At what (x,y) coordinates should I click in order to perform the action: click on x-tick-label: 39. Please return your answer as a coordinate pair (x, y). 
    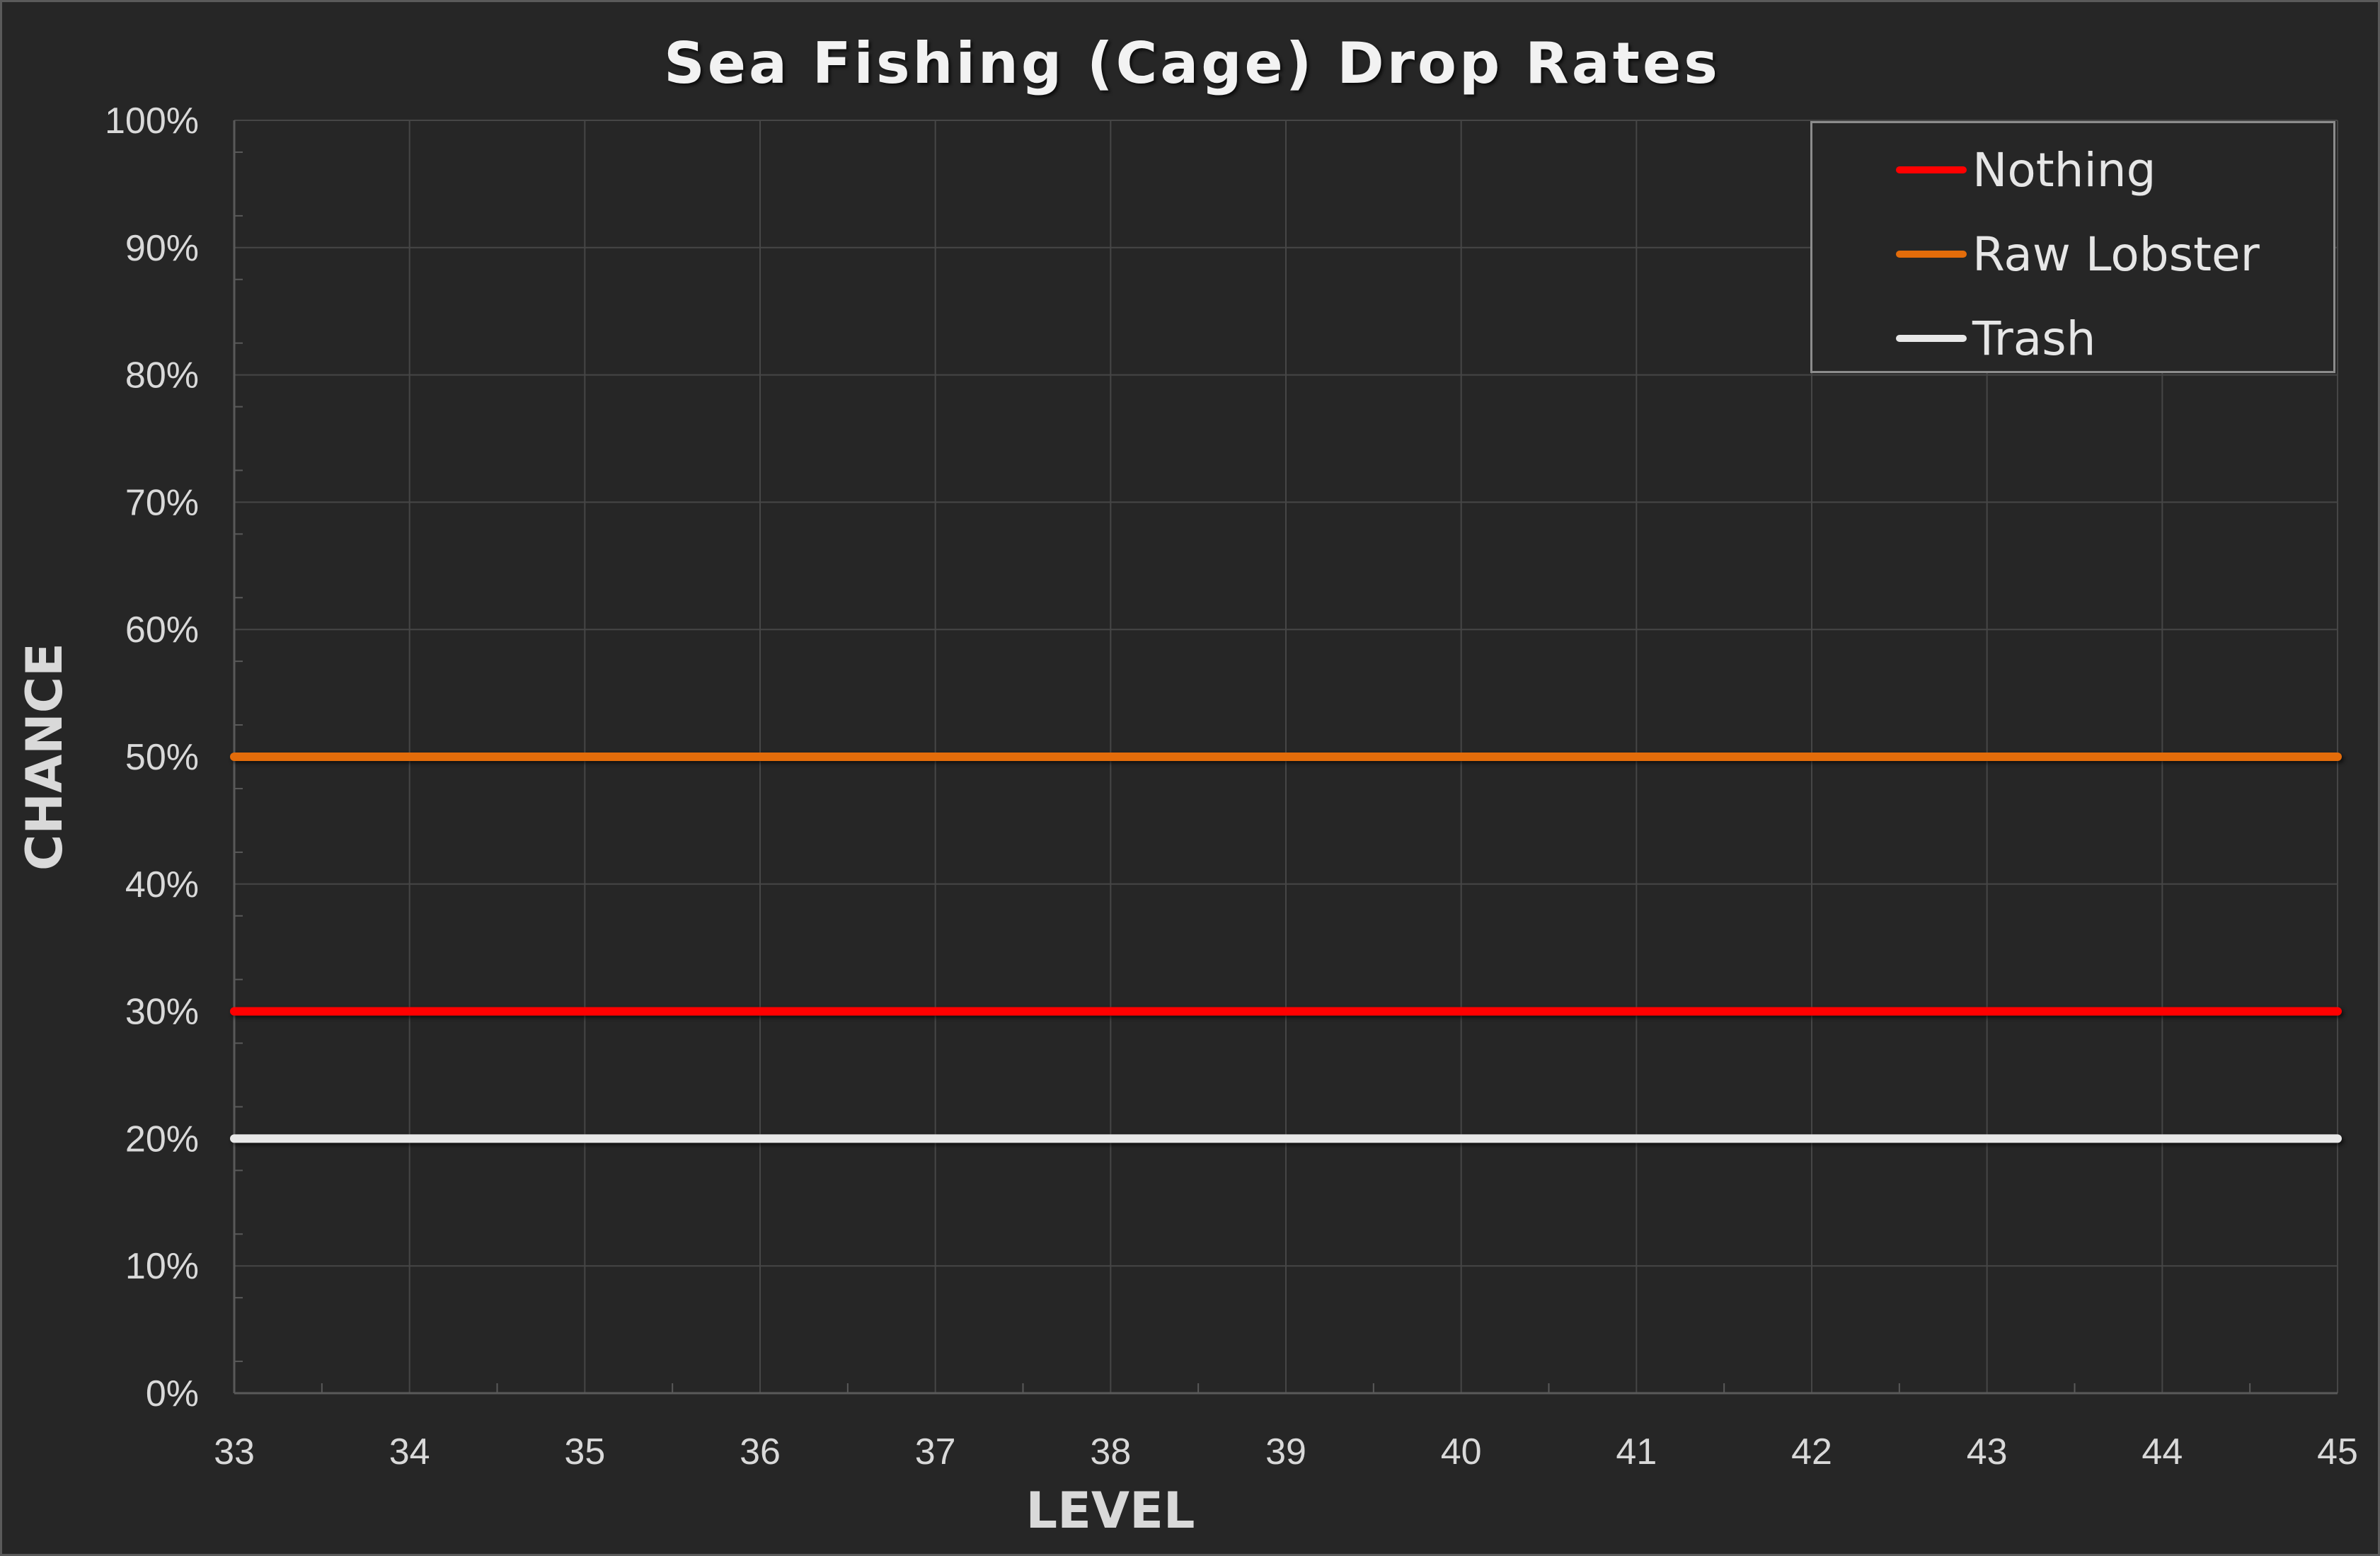
    Looking at the image, I should click on (1285, 1452).